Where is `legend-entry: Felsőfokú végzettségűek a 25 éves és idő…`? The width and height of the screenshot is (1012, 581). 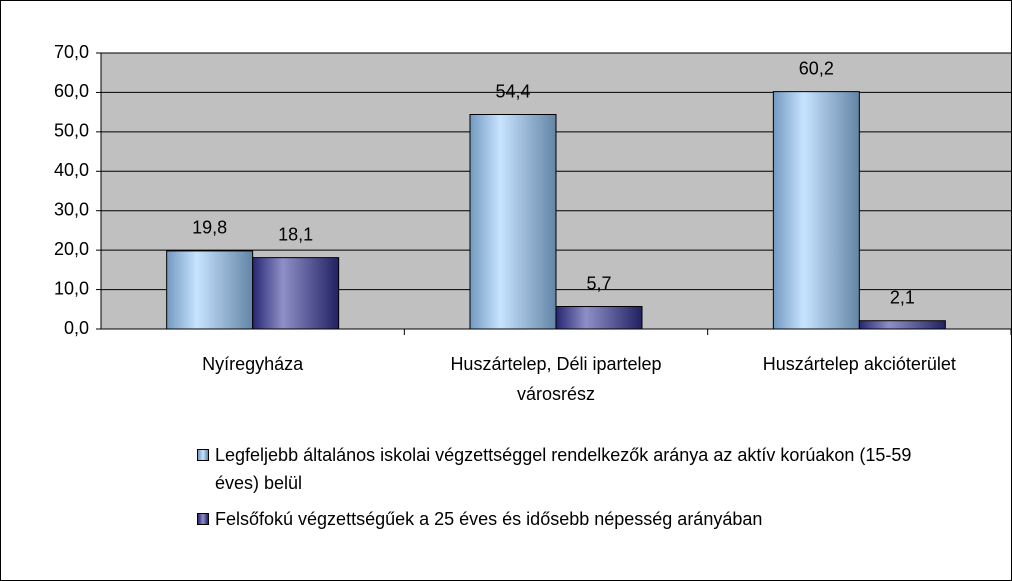 legend-entry: Felsőfokú végzettségűek a 25 éves és idő… is located at coordinates (557, 519).